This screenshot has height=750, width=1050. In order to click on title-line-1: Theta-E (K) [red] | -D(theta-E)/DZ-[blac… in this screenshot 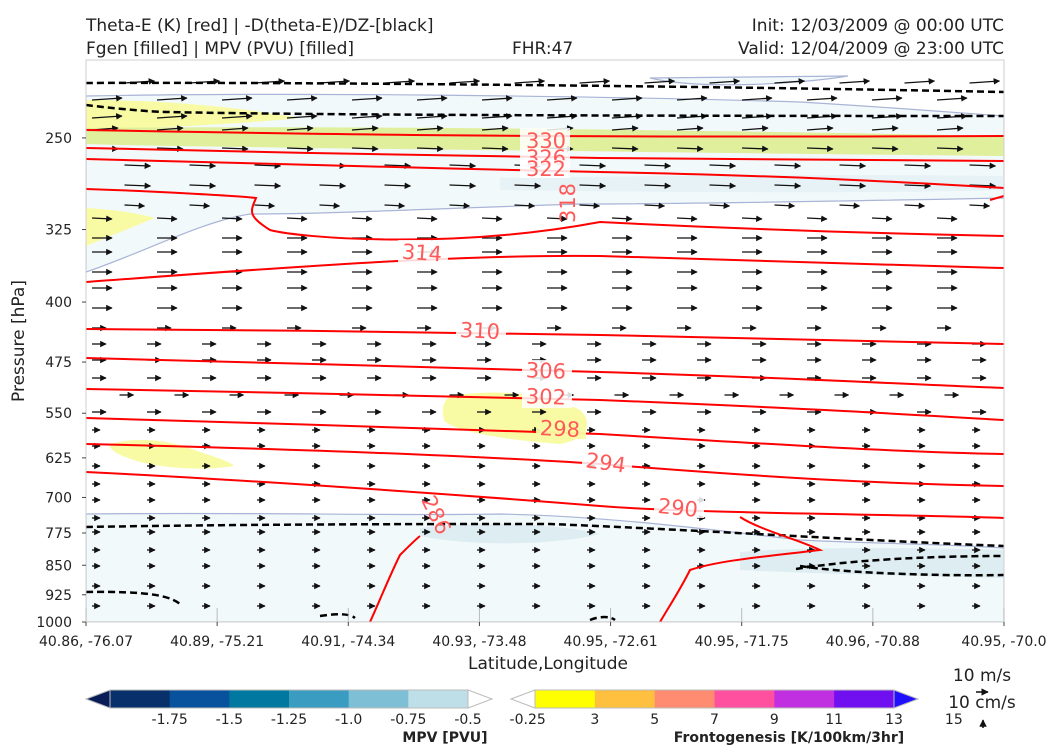, I will do `click(259, 26)`.